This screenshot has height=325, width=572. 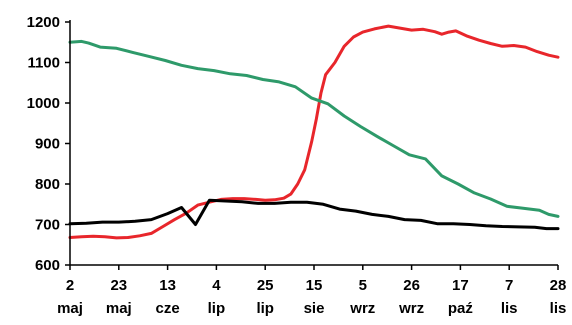 What do you see at coordinates (43, 63) in the screenshot?
I see `y-tick-label-1100: 1100` at bounding box center [43, 63].